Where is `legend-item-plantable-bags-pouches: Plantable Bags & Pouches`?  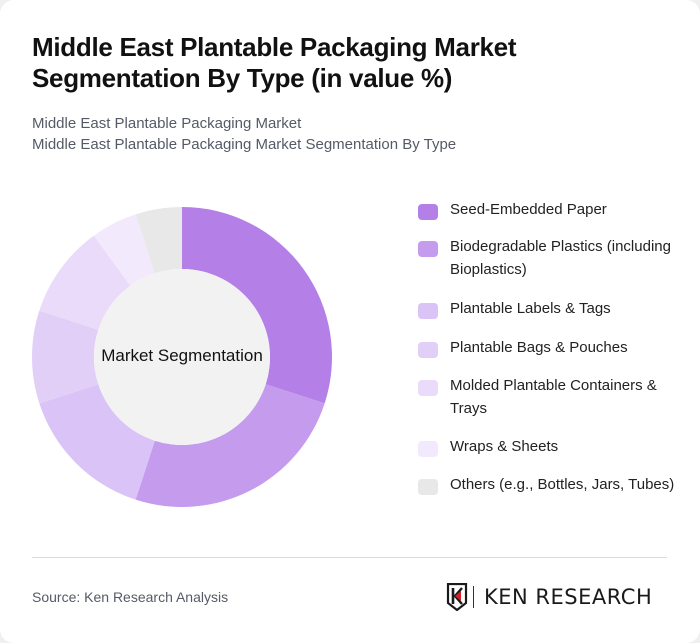
legend-item-plantable-bags-pouches: Plantable Bags & Pouches is located at coordinates (548, 347).